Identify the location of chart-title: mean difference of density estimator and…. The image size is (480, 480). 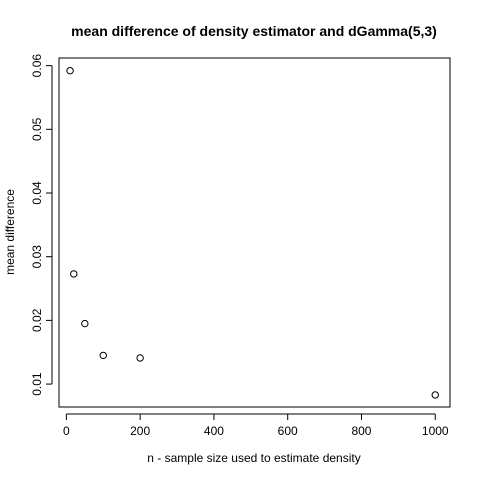
(254, 31).